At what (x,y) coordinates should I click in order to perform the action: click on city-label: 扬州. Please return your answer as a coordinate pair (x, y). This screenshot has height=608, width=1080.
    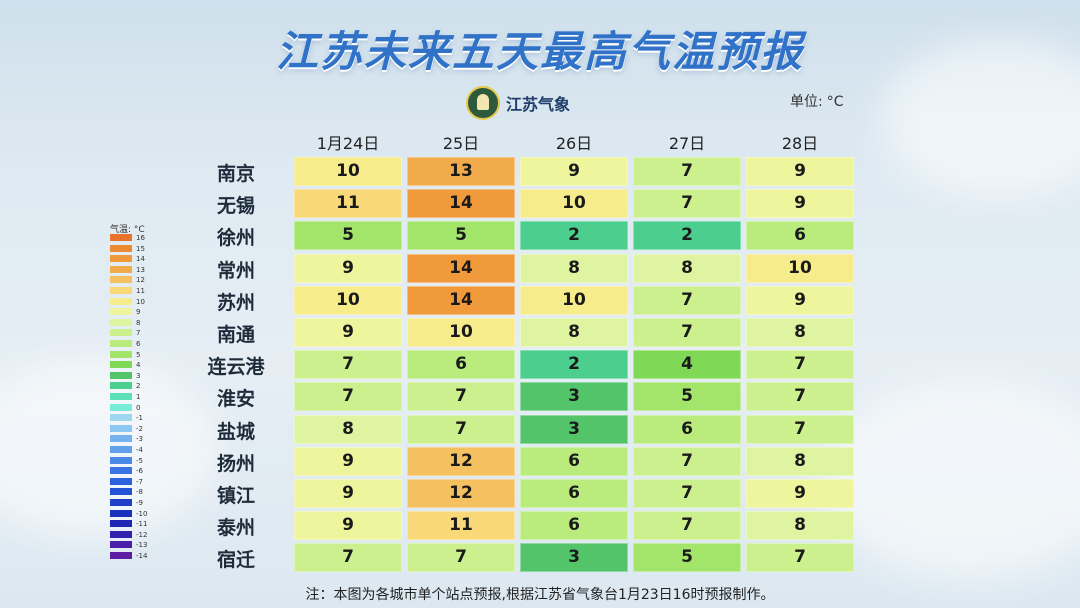
    Looking at the image, I should click on (235, 463).